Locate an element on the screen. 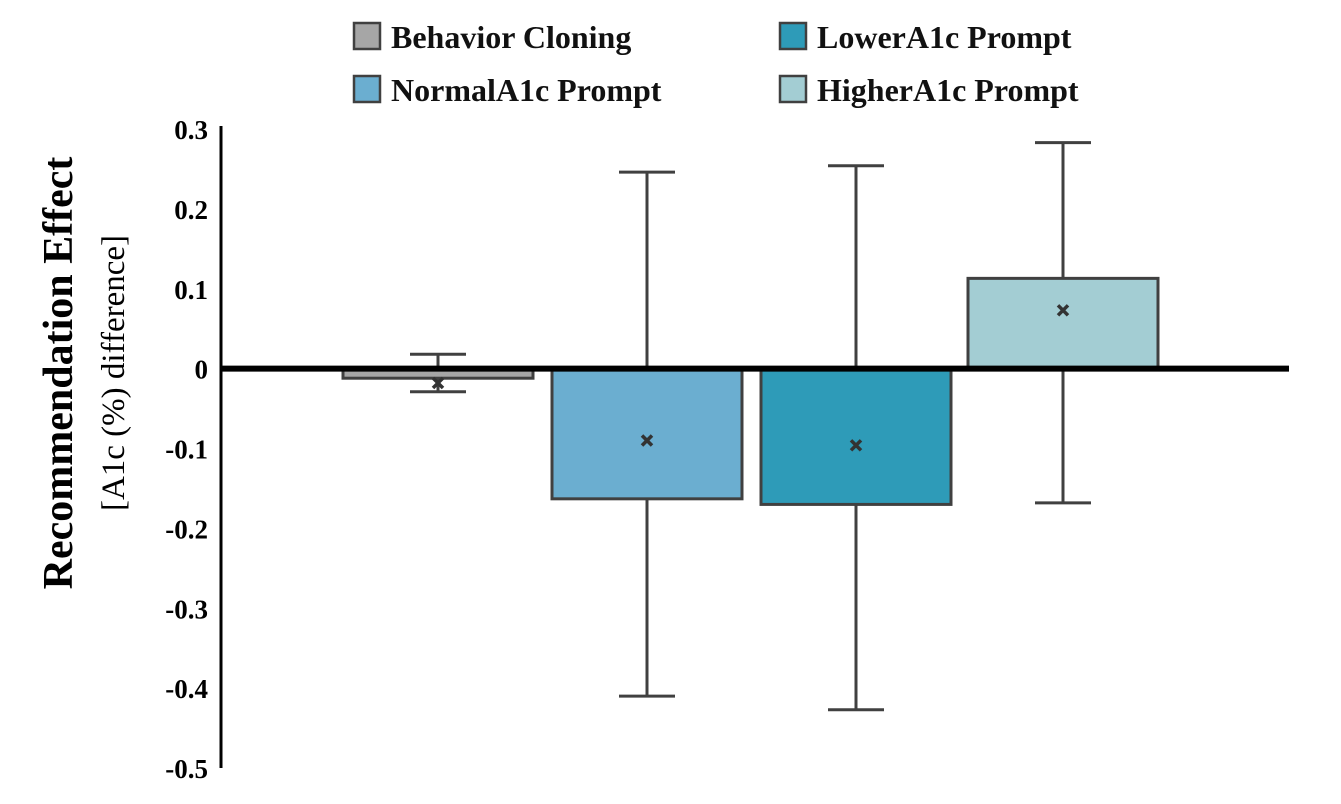 This screenshot has height=804, width=1341. legend-label: HigherA1c Prompt is located at coordinates (948, 90).